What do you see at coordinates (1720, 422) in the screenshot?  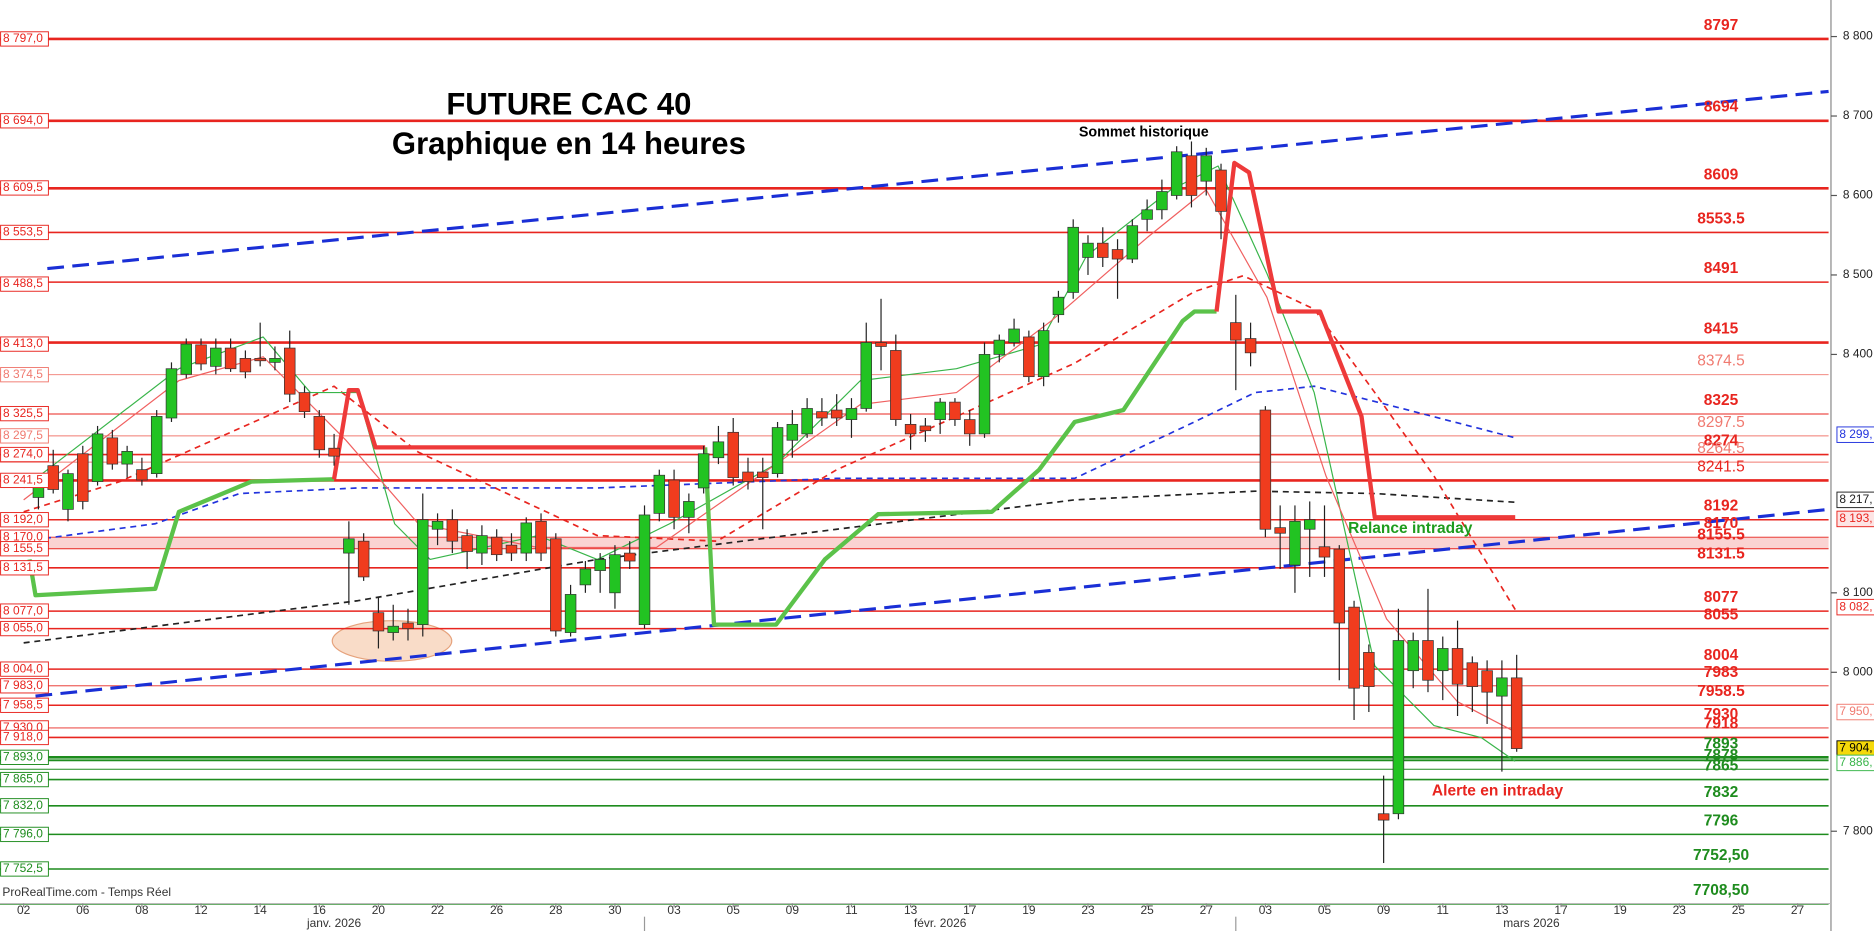 I see `level-label: 8297.5` at bounding box center [1720, 422].